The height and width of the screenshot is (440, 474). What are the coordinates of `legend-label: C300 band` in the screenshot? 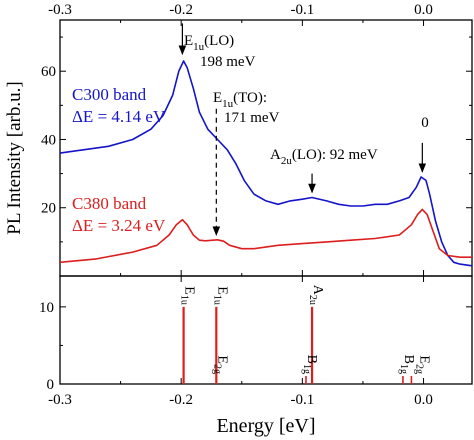 It's located at (109, 94).